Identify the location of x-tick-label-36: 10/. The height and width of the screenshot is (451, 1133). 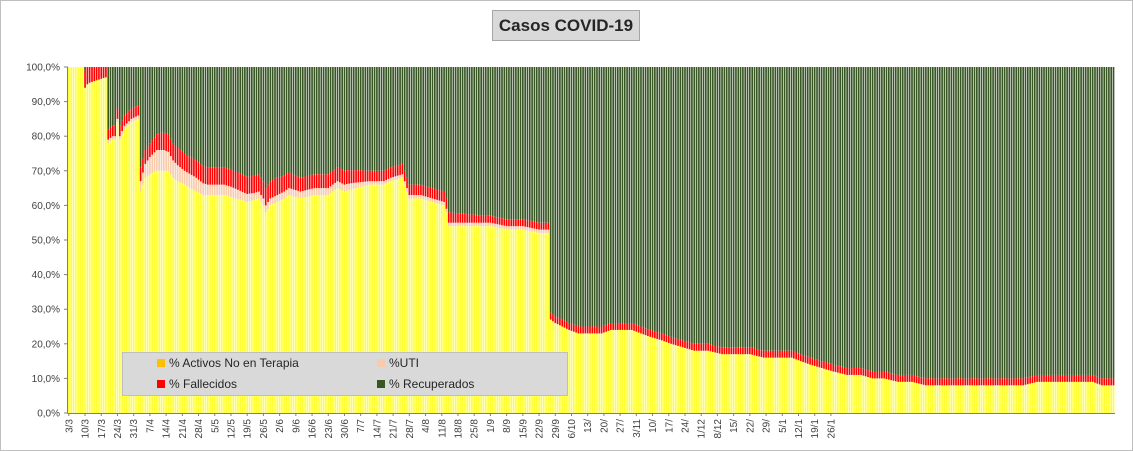
(653, 426).